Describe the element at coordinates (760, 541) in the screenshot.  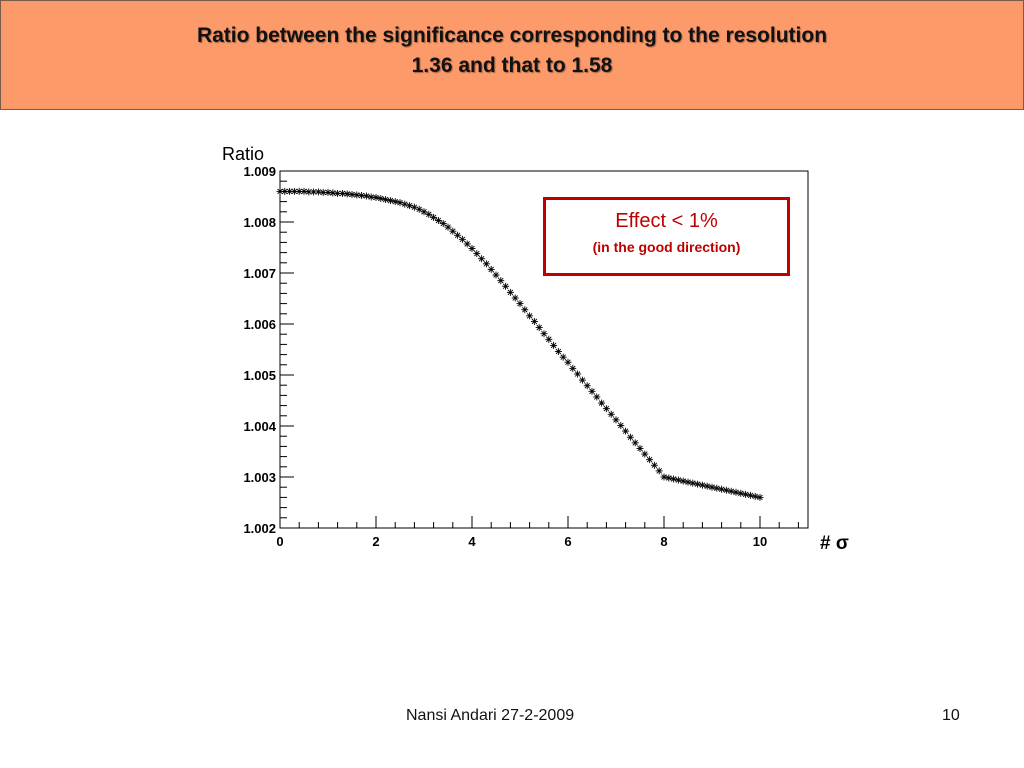
I see `x-tick-label: 10` at that location.